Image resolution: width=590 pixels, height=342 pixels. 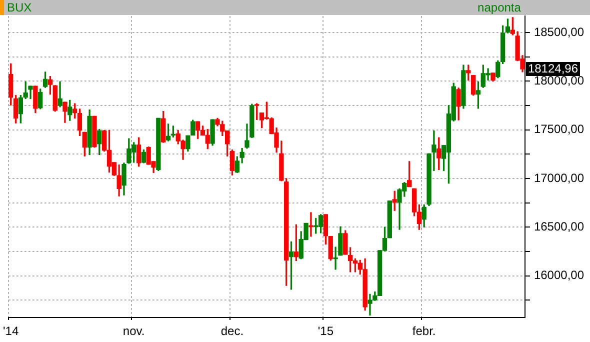 I want to click on y-tick-label: 16500,00, so click(x=559, y=226).